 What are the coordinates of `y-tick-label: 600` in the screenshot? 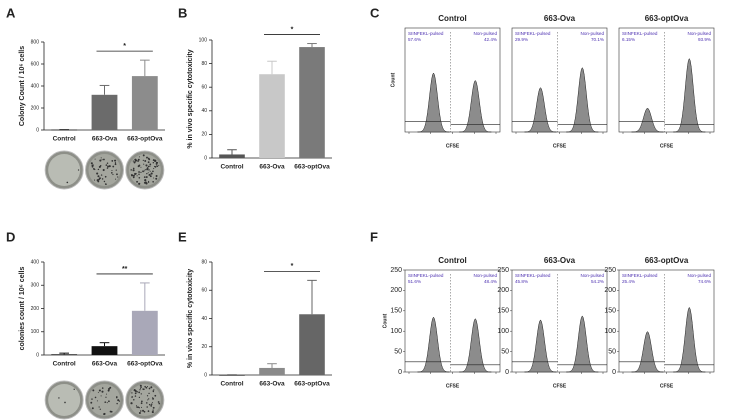 It's located at (35, 64).